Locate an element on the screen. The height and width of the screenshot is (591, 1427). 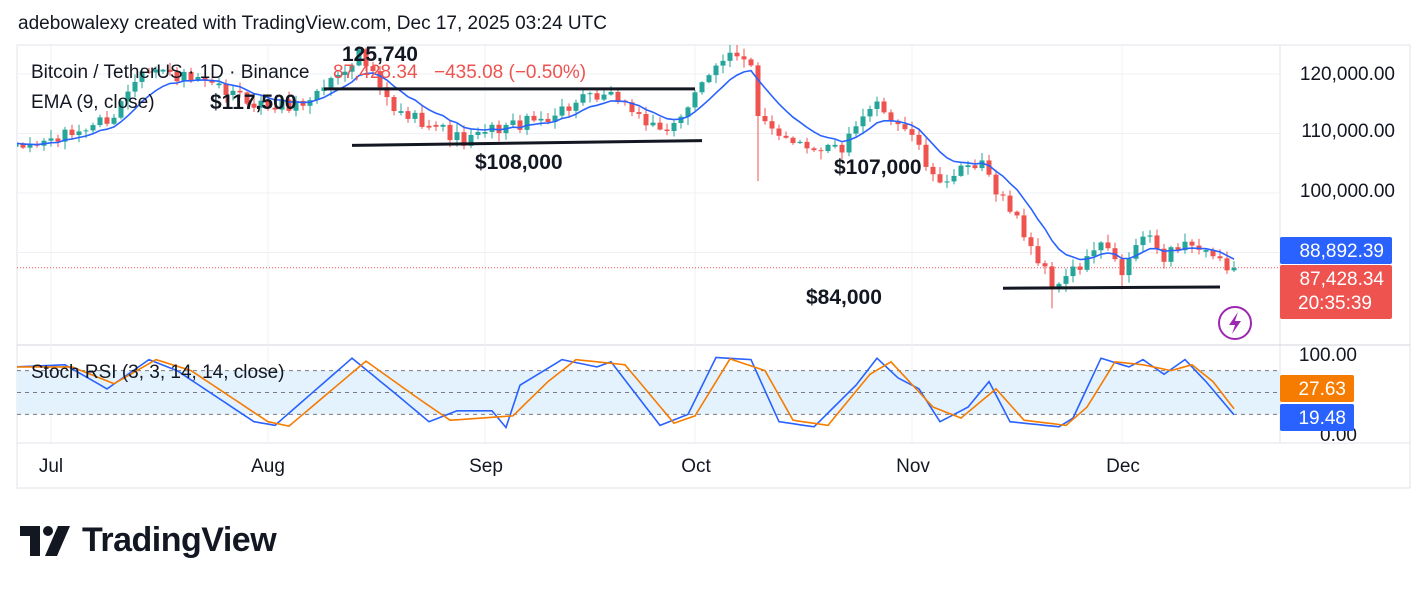
price-tick-120000: 120,000.00 is located at coordinates (1347, 74).